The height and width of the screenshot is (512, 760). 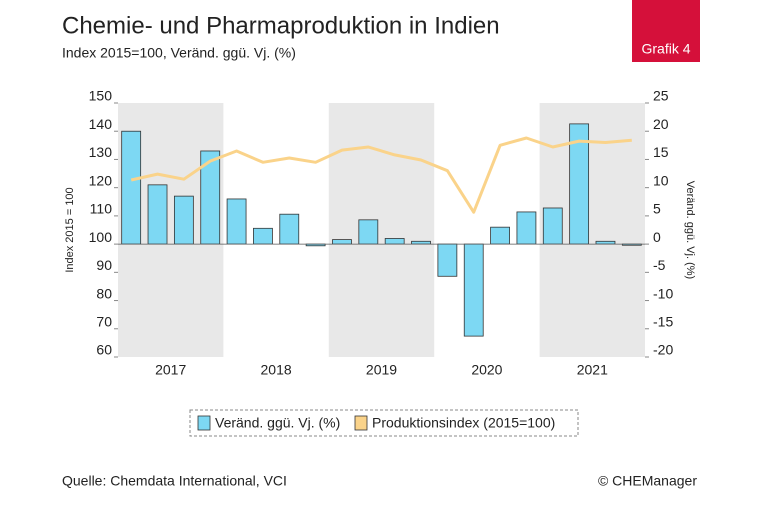 I want to click on x-group-label: 2020, so click(x=486, y=370).